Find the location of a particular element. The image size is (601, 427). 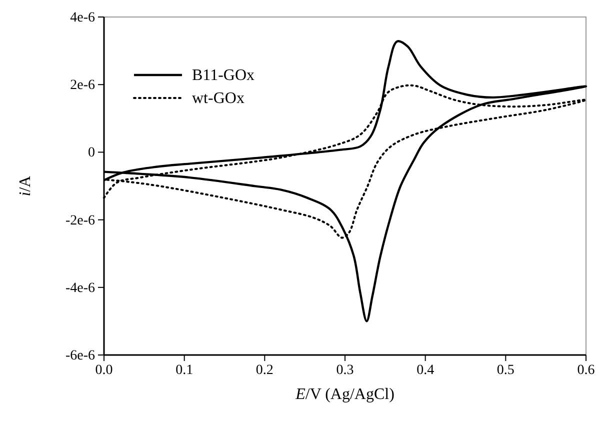

x-axis-title: E/V (Ag/AgCl) is located at coordinates (344, 394).